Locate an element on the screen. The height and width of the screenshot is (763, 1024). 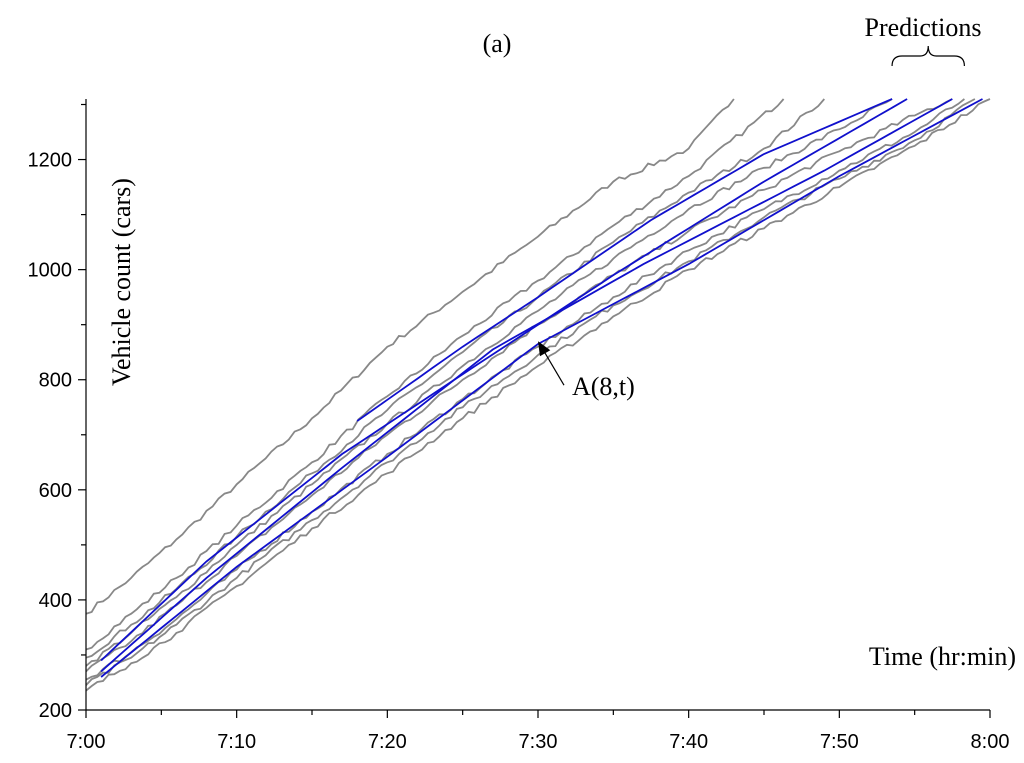
x-axis-label: Time (hr:min) is located at coordinates (942, 656).